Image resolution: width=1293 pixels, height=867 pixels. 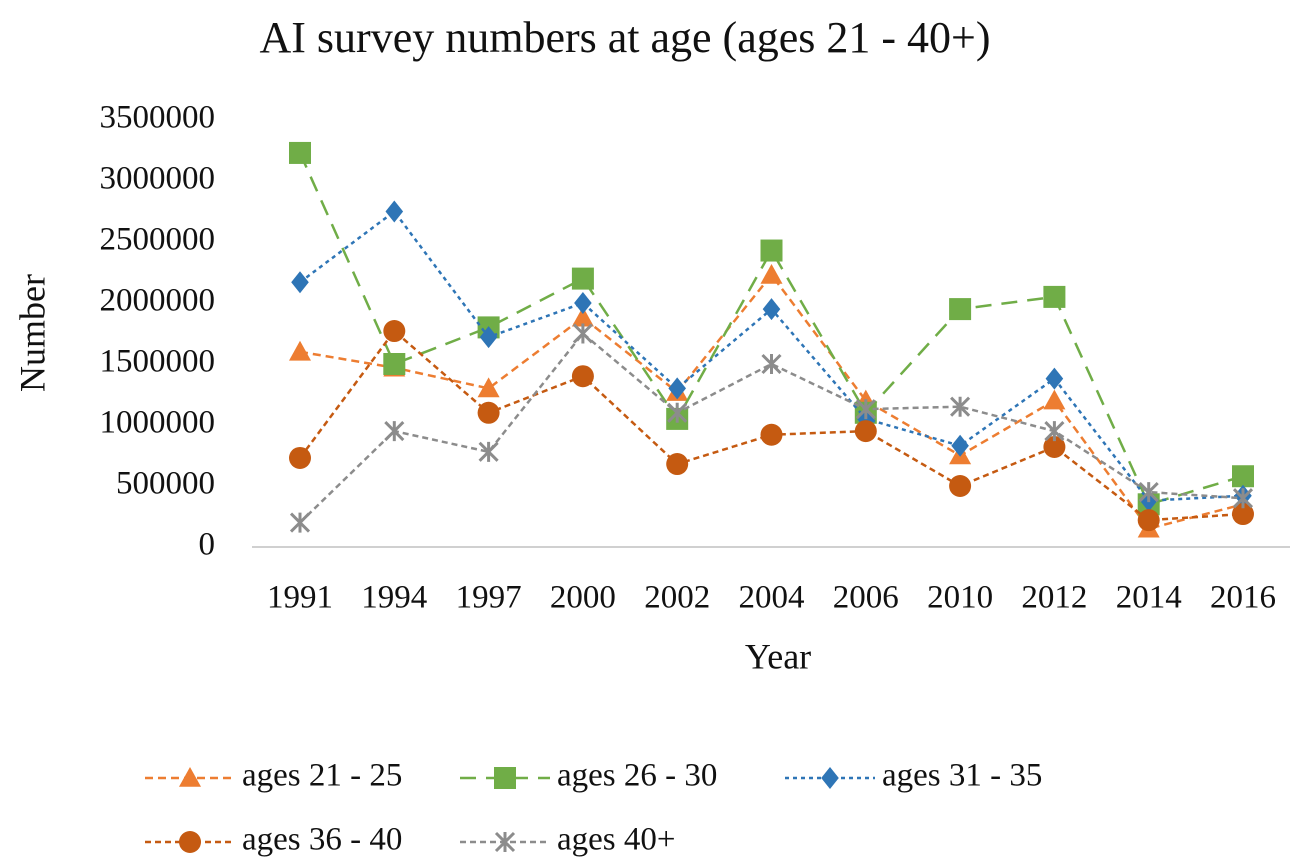 What do you see at coordinates (624, 37) in the screenshot?
I see `chart-title: AI survey numbers at age (ages 21 - 40+)` at bounding box center [624, 37].